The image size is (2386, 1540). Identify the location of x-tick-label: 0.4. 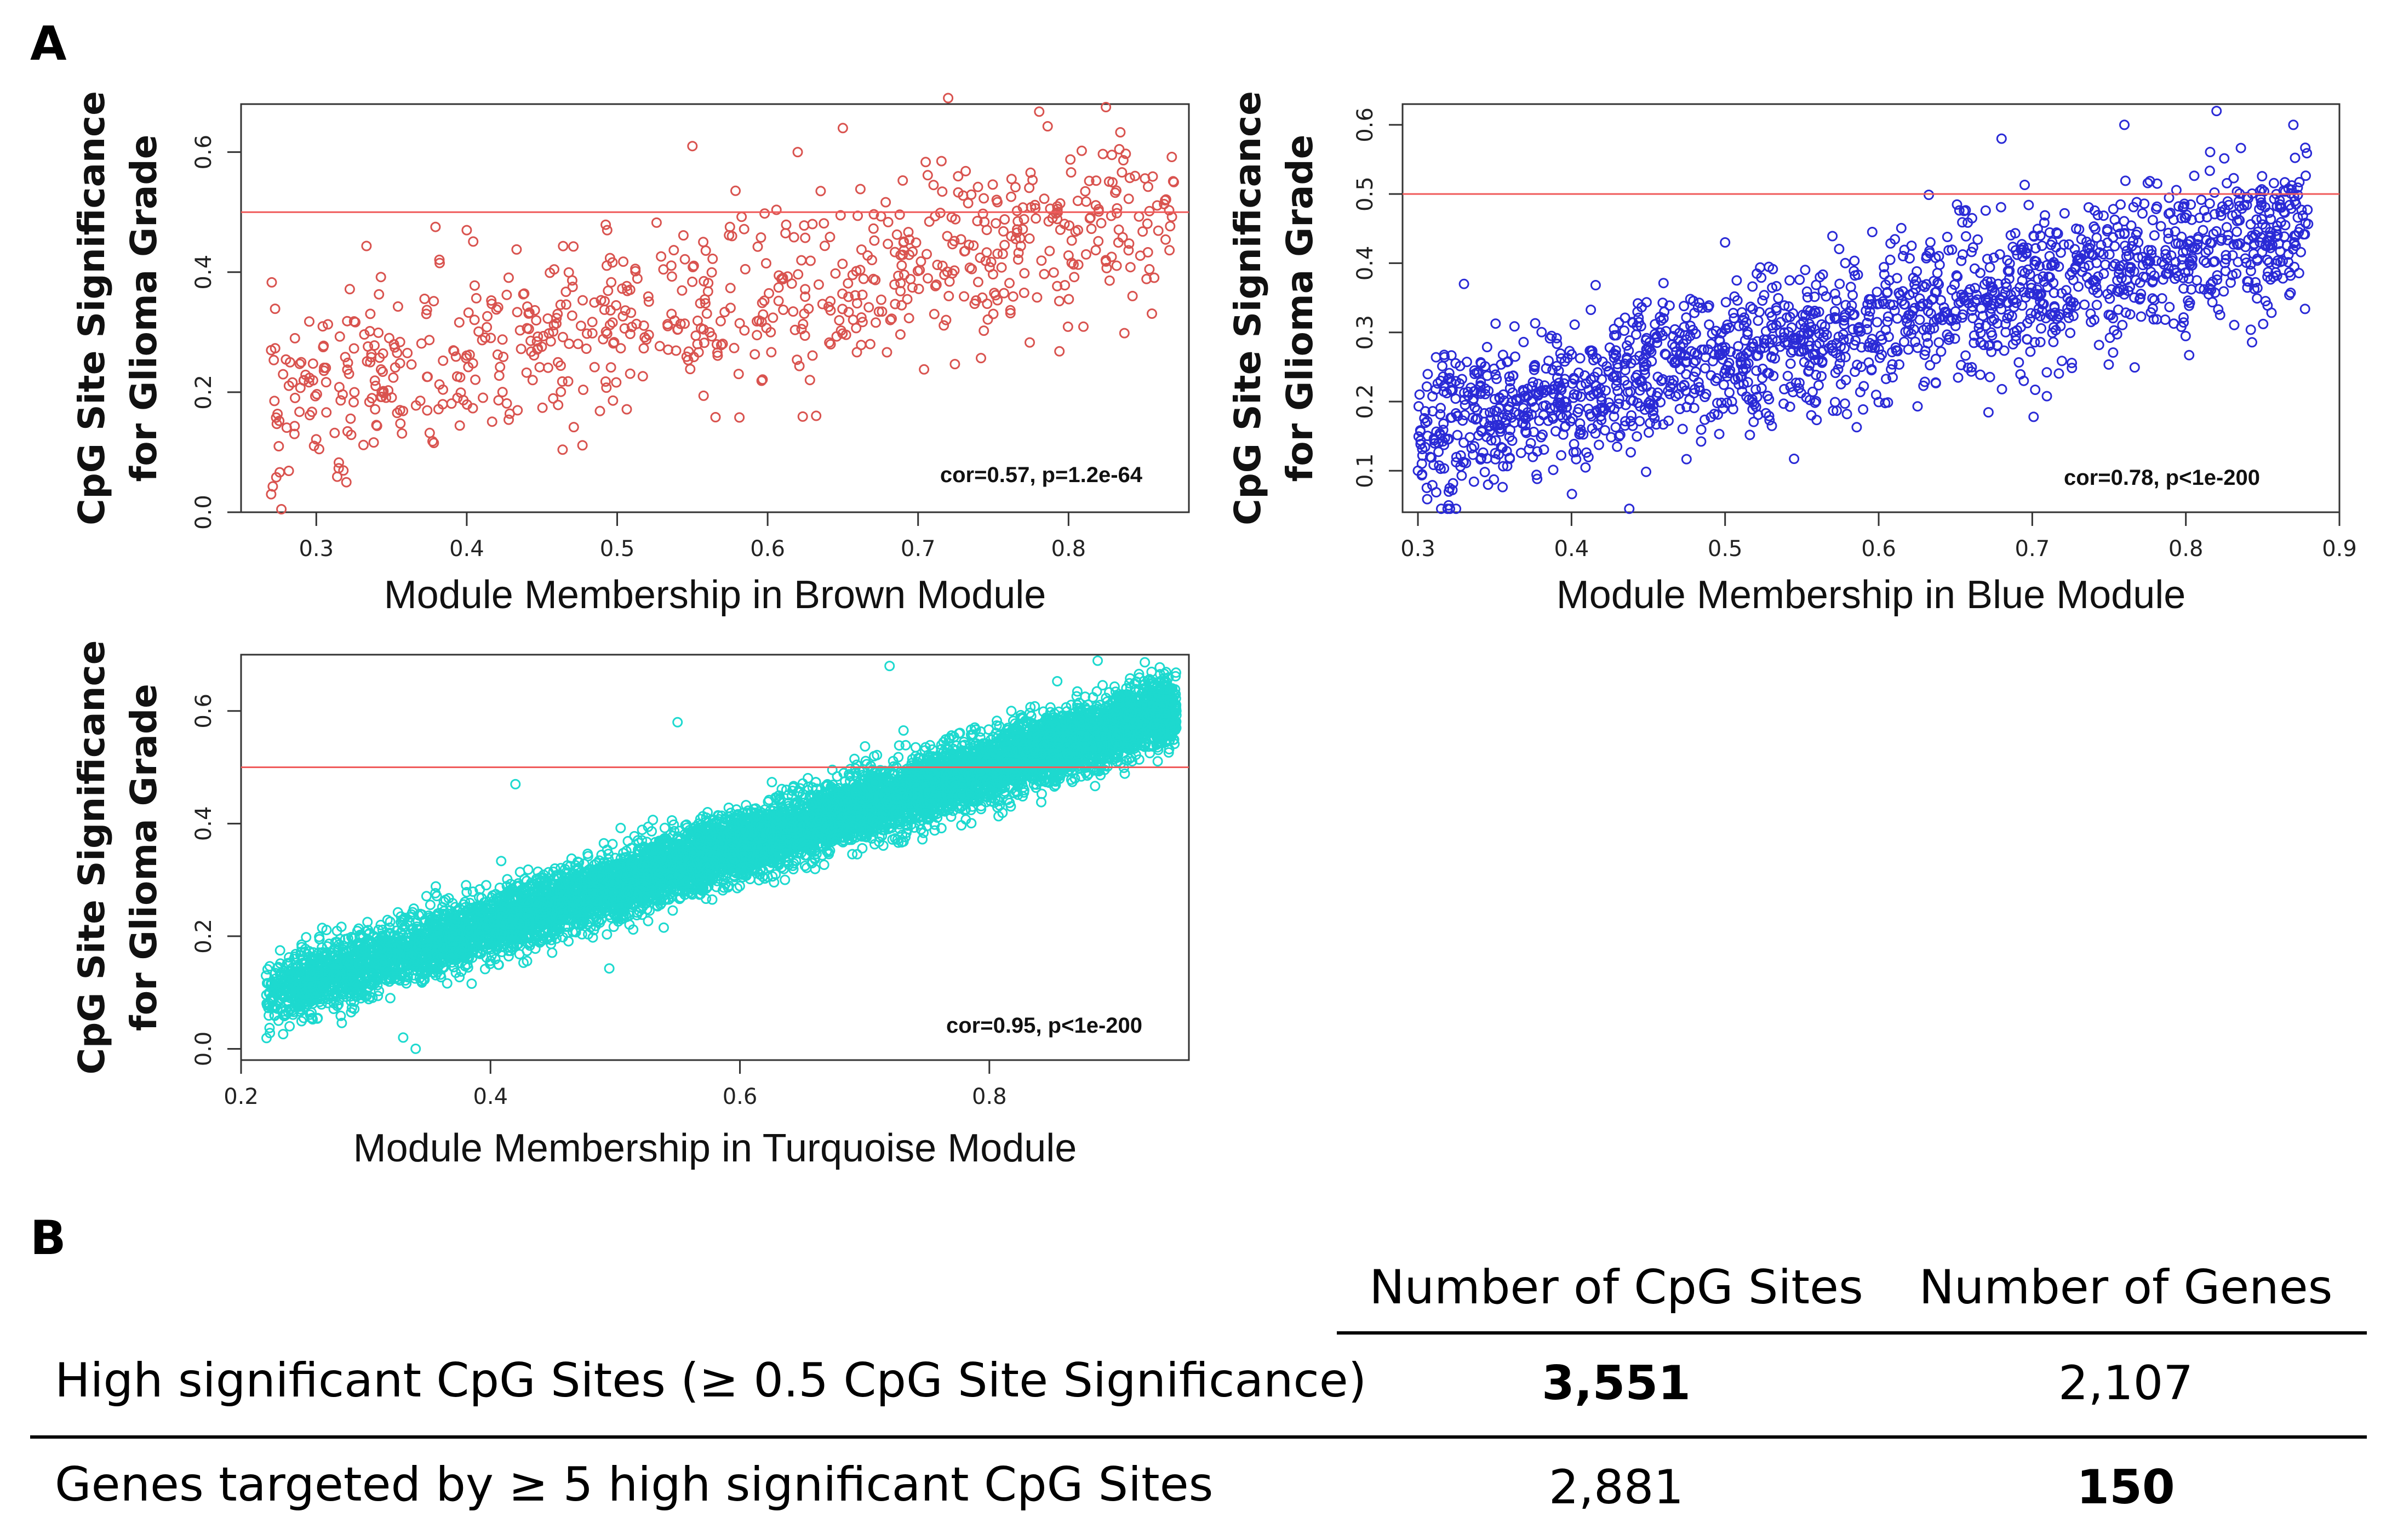
(1571, 549).